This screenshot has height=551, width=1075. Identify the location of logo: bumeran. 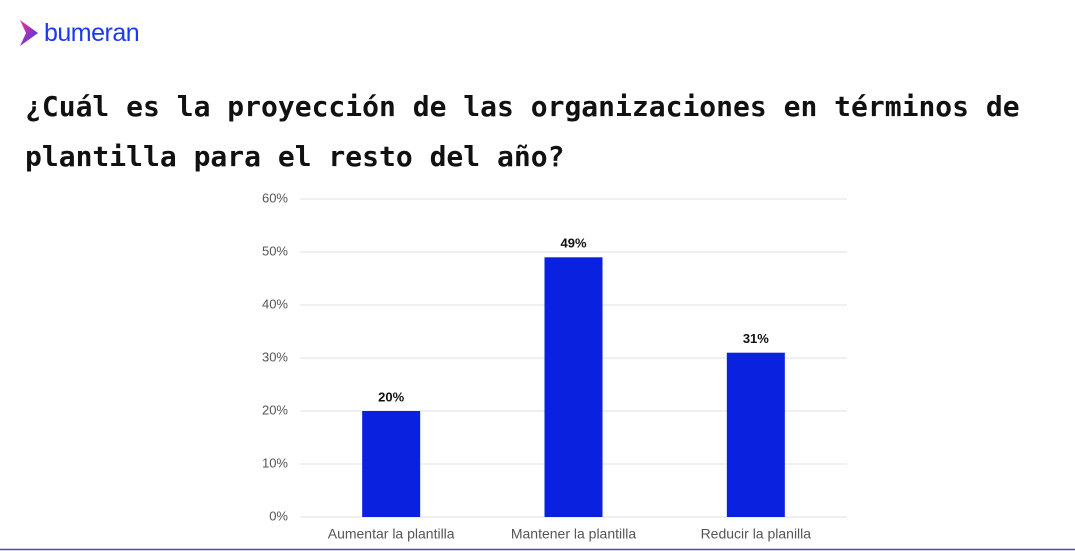
(79, 33).